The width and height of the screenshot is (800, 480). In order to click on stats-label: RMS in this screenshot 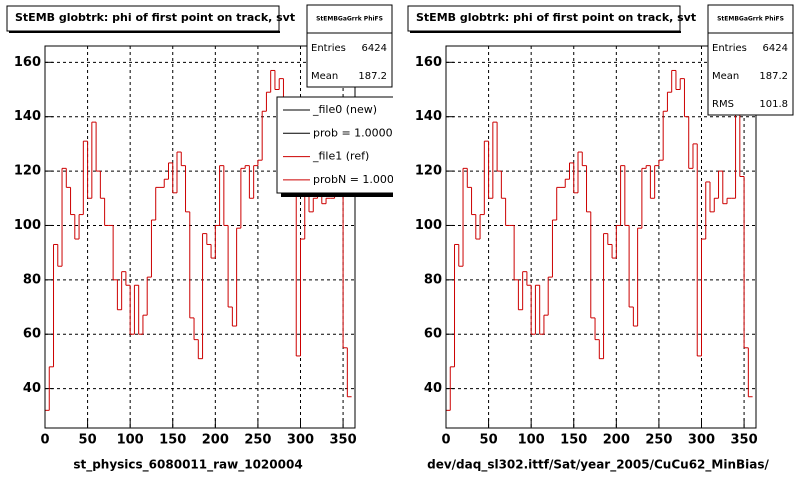, I will do `click(723, 104)`.